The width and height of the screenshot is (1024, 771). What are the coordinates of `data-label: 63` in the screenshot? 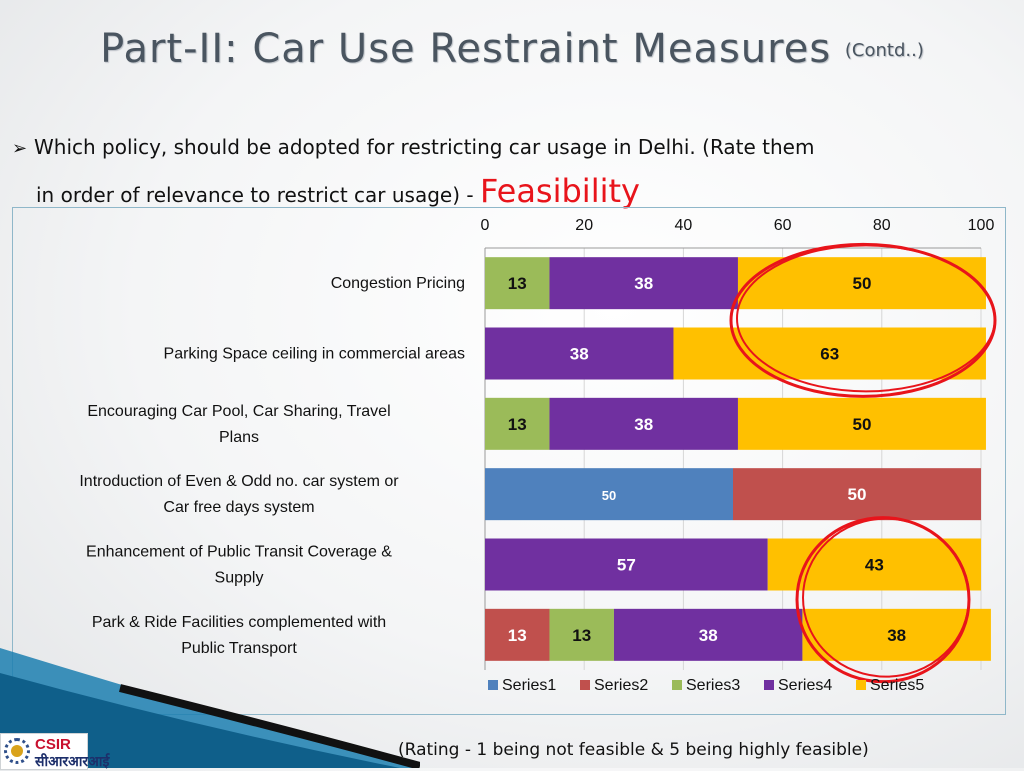 It's located at (829, 354).